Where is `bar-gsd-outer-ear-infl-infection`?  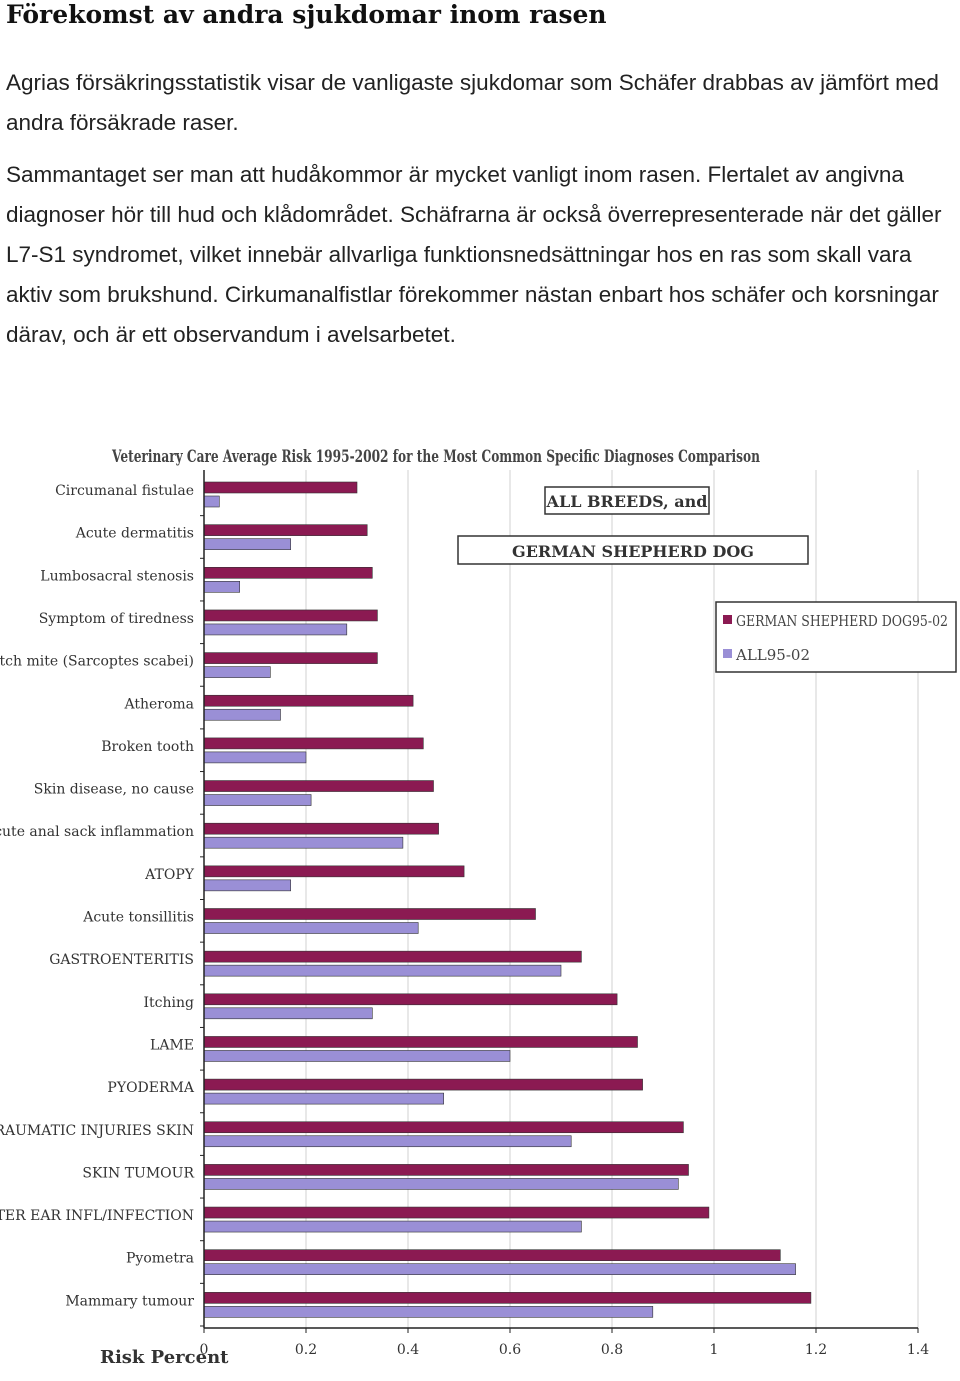
bar-gsd-outer-ear-infl-infection is located at coordinates (456, 1212).